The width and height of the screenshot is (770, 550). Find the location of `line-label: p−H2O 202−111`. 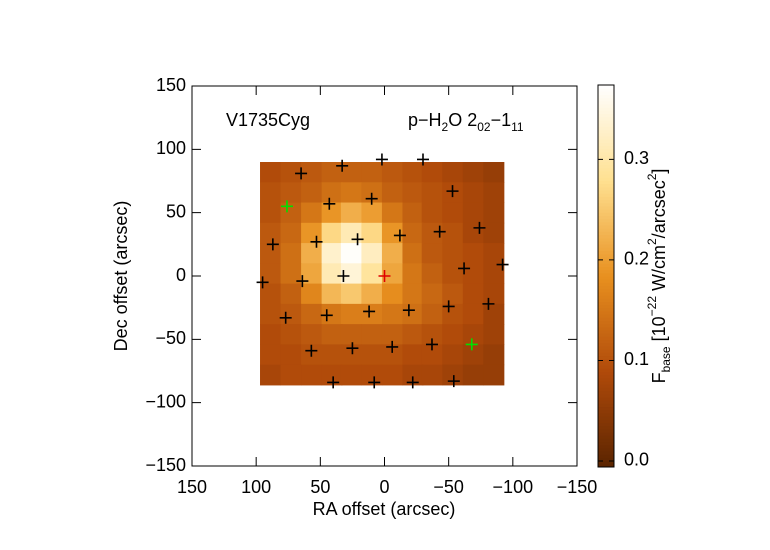

line-label: p−H2O 202−111 is located at coordinates (466, 122).